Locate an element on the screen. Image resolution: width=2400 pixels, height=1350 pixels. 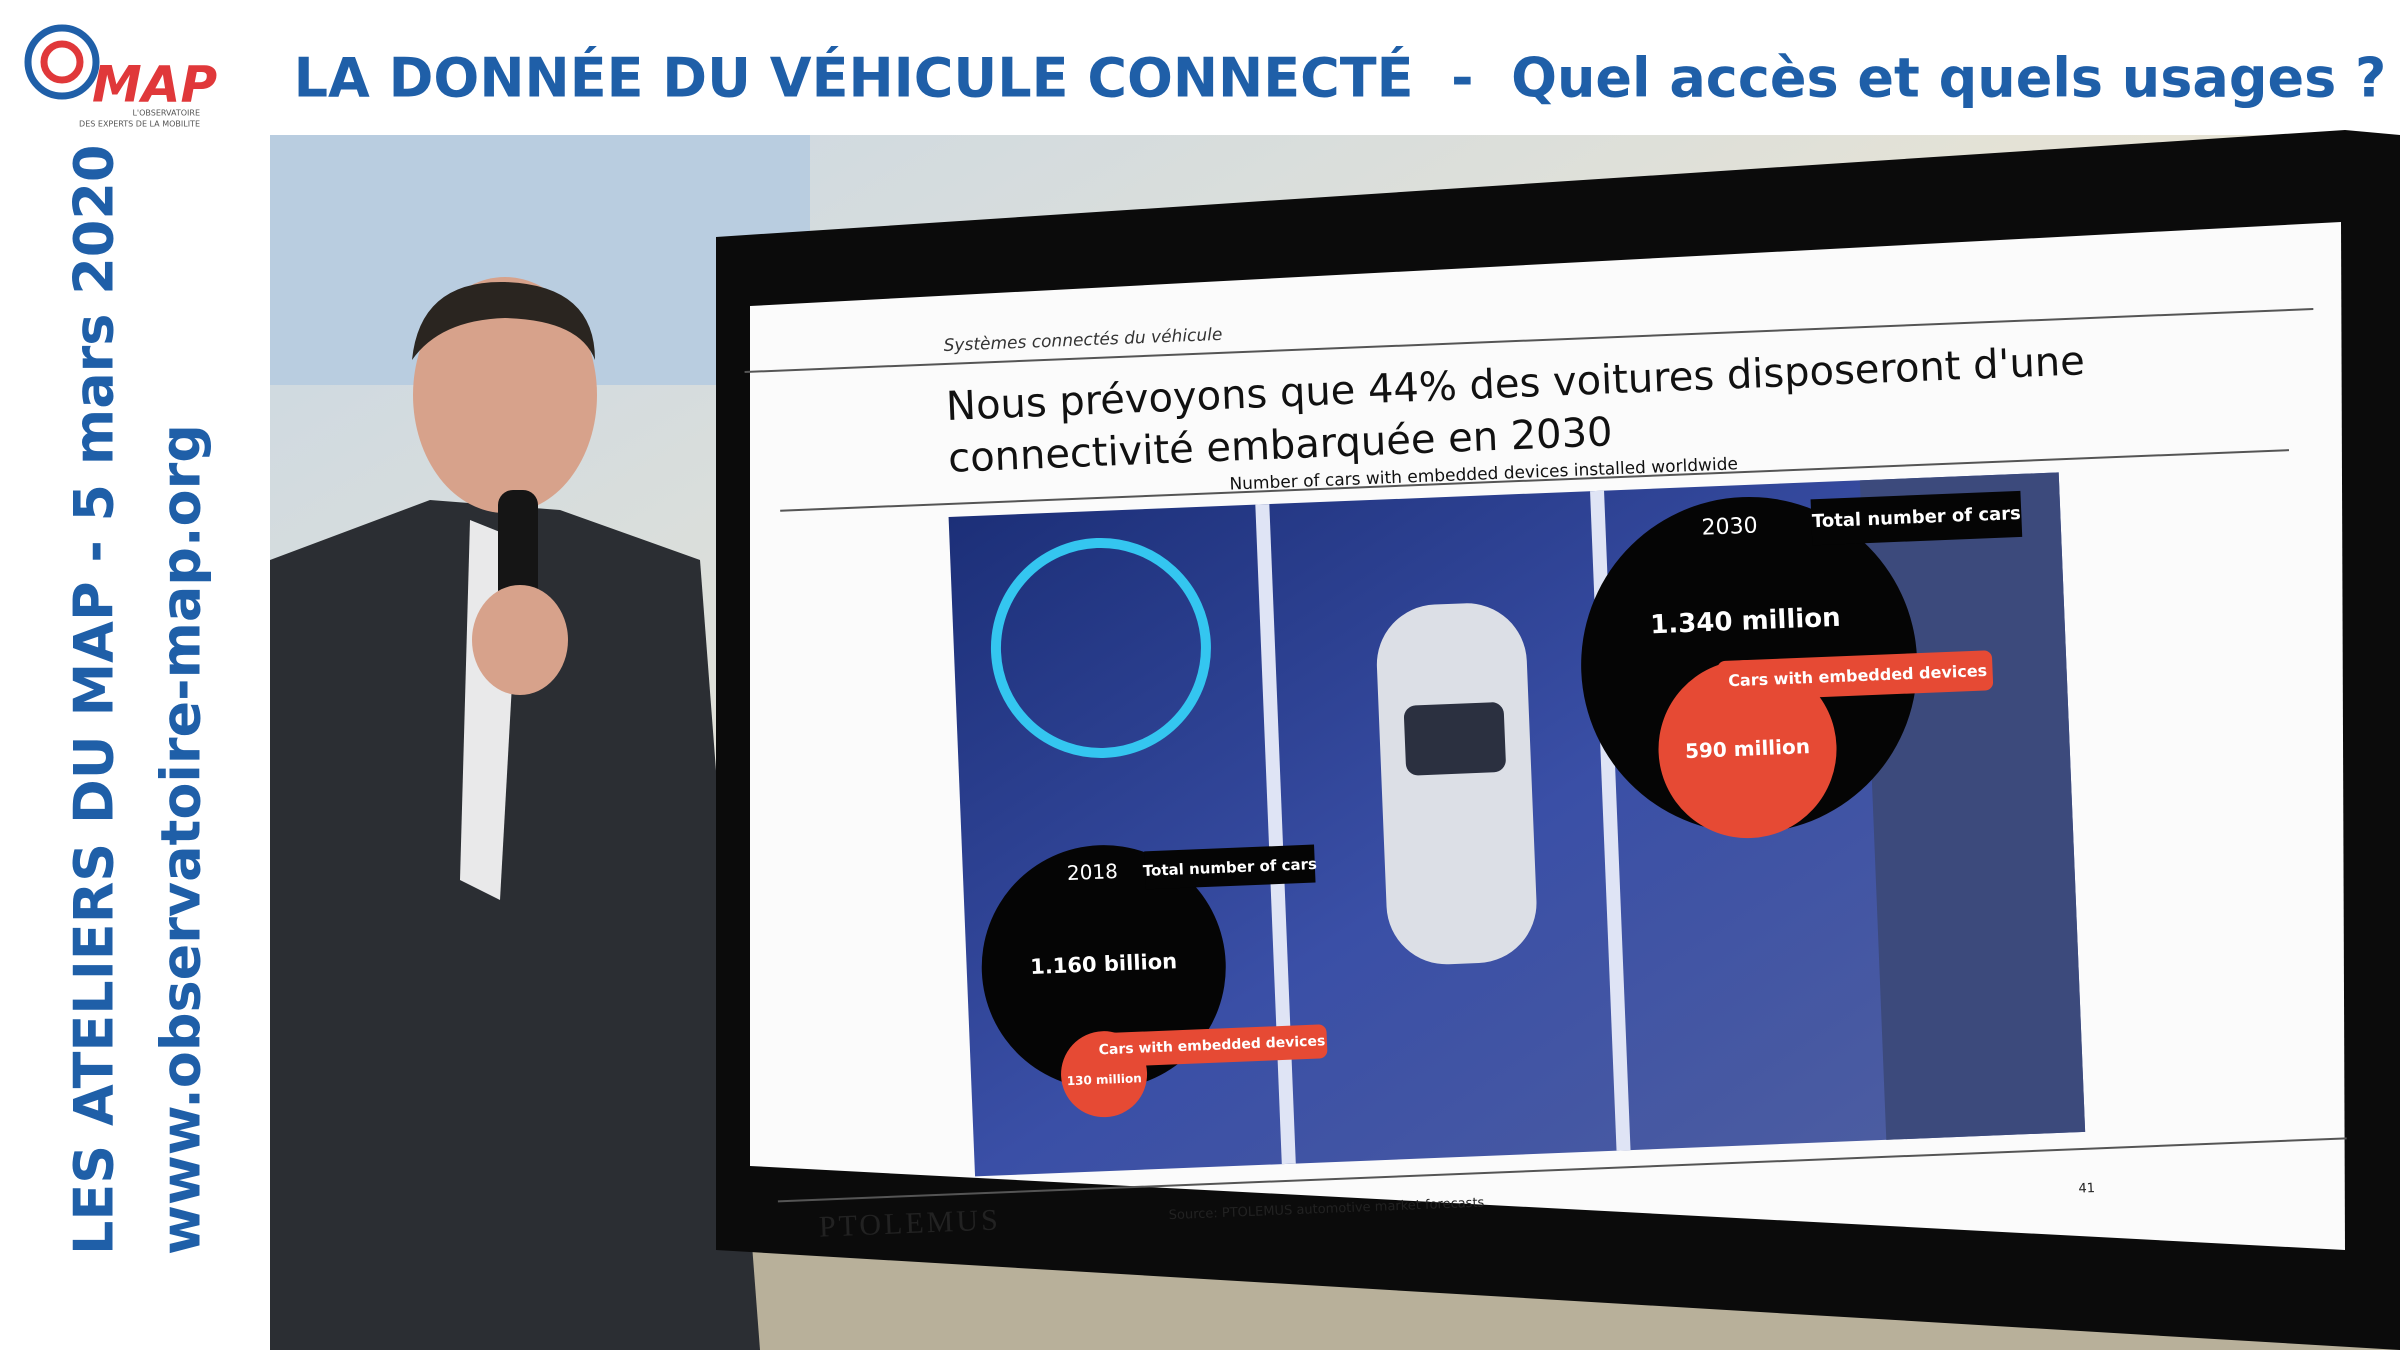
logo-tagline: L'OBSERVATOIRE is located at coordinates (166, 113).